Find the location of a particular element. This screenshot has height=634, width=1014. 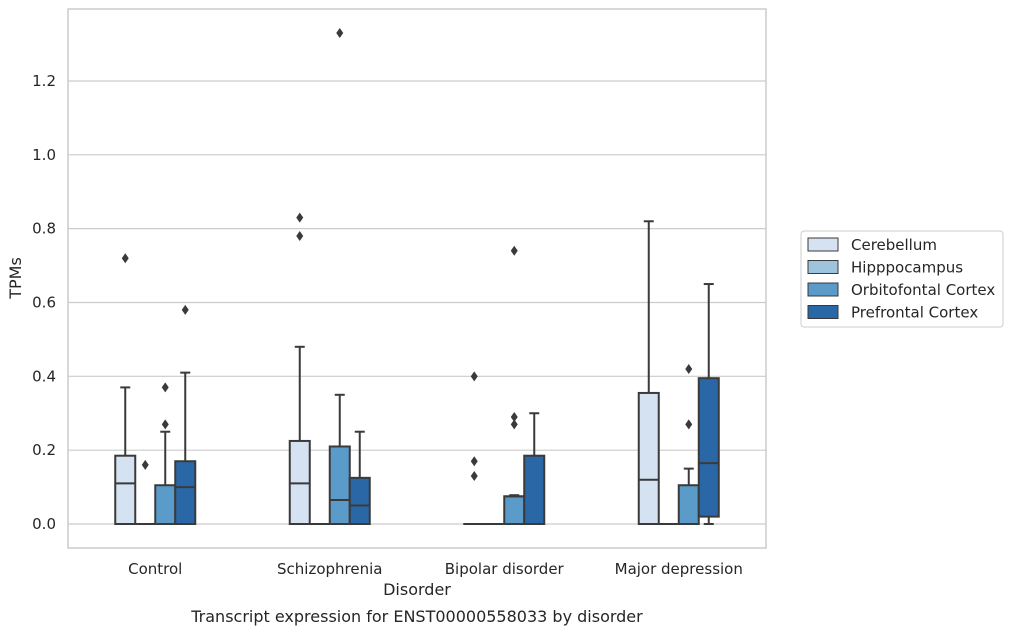

y-tick-labels: 0.0 0.2 0.4 0.6 0.8 1.0 1.2 is located at coordinates (44, 302).